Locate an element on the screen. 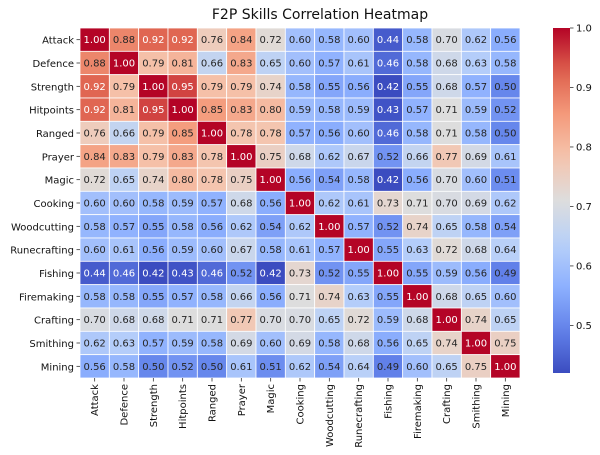  row-label: Smithing is located at coordinates (51, 344).